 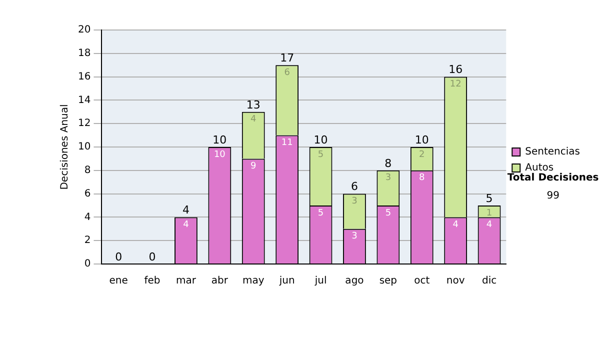 I want to click on total-label: 16, so click(x=455, y=69).